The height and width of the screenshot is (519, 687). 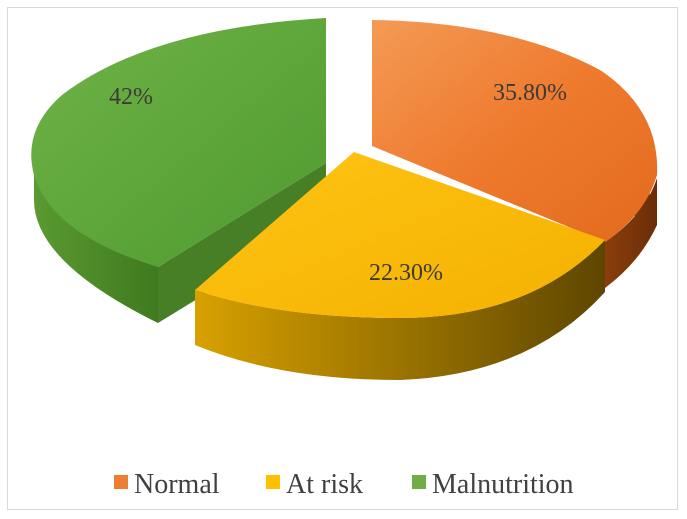 What do you see at coordinates (177, 484) in the screenshot?
I see `legend-label-normal: Normal` at bounding box center [177, 484].